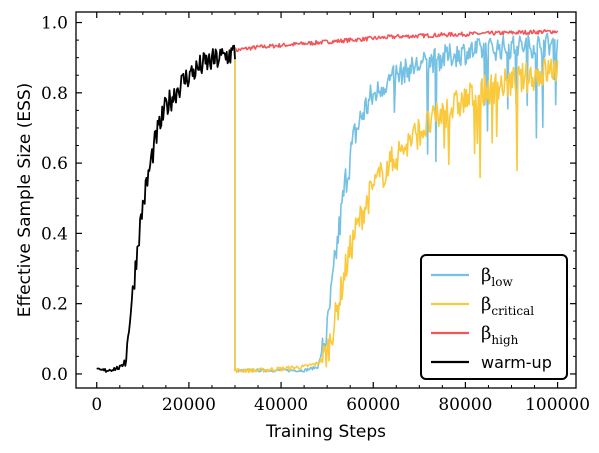 The image size is (599, 453). What do you see at coordinates (500, 335) in the screenshot?
I see `legend-label-high: βhigh` at bounding box center [500, 335].